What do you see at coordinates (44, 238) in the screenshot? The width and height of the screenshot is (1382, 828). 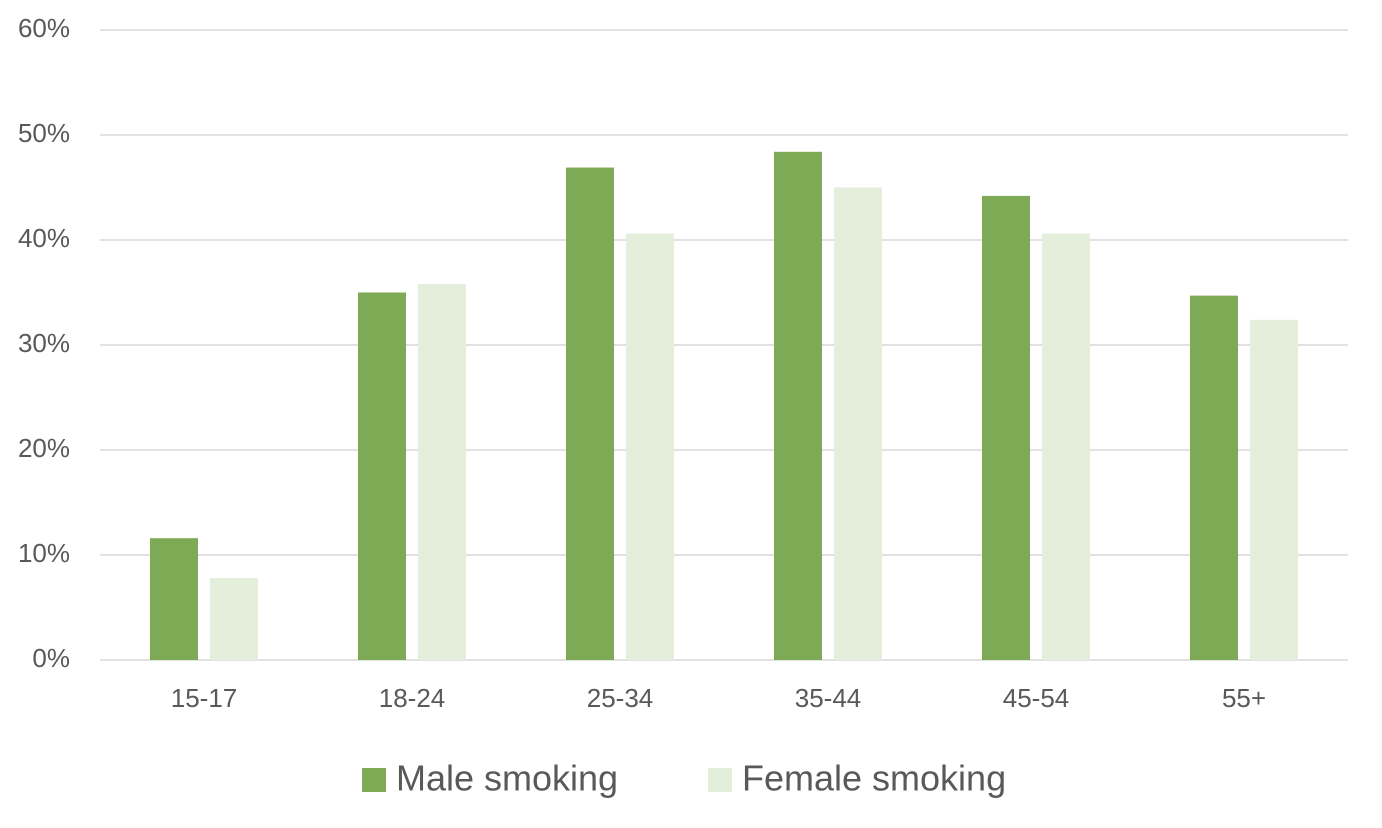 I see `y-tick-label: 40%` at bounding box center [44, 238].